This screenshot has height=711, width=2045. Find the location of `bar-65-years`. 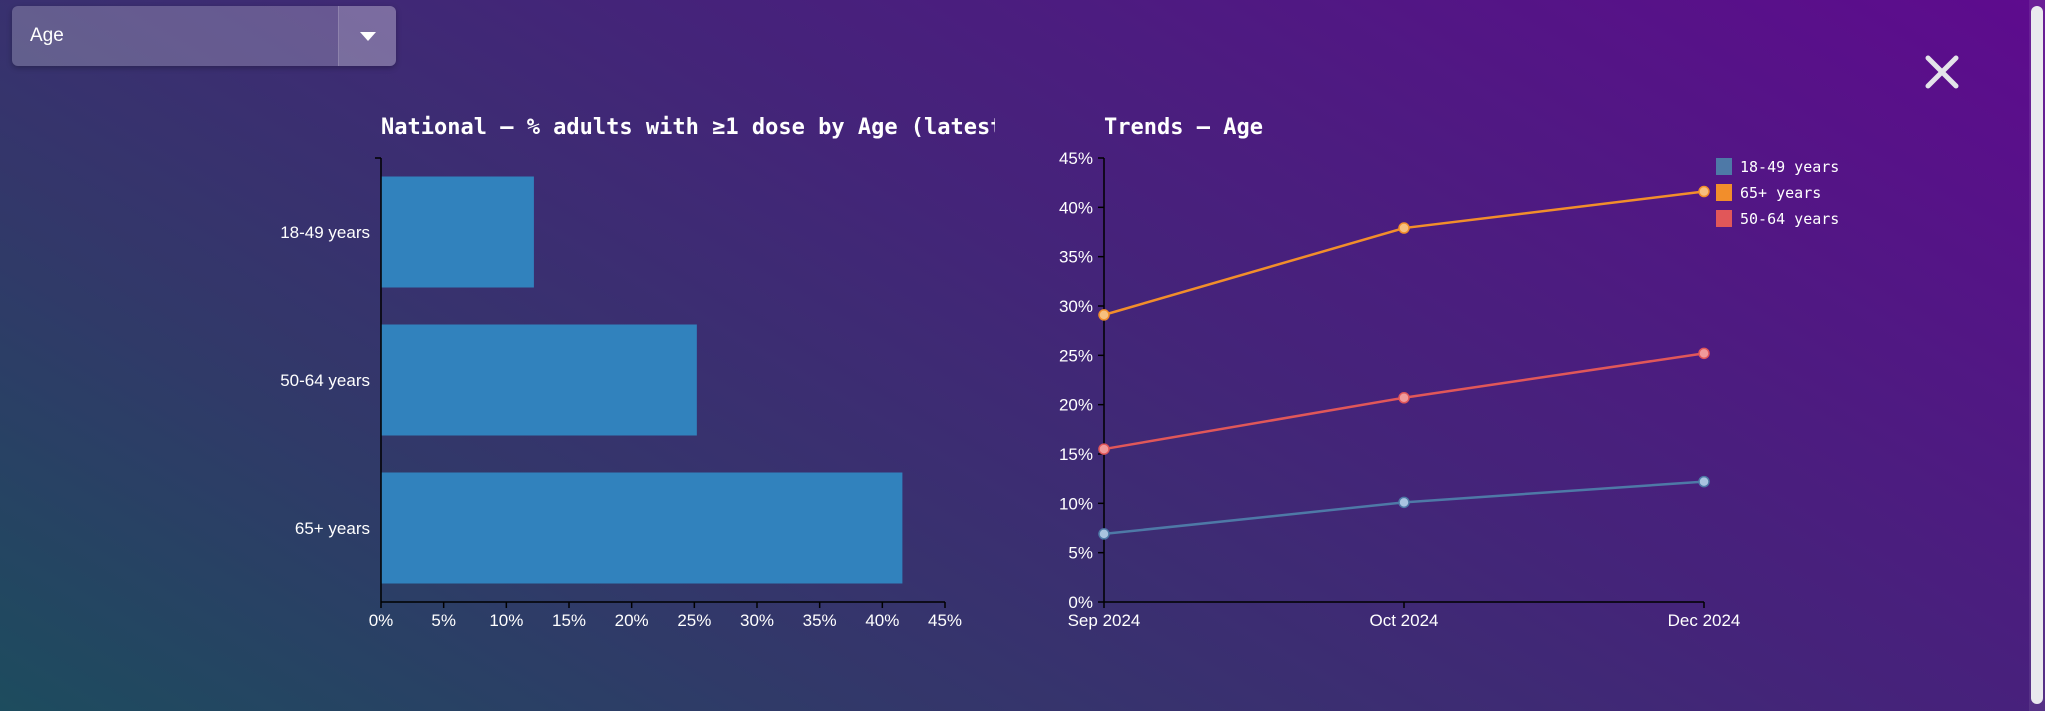

bar-65-years is located at coordinates (642, 528).